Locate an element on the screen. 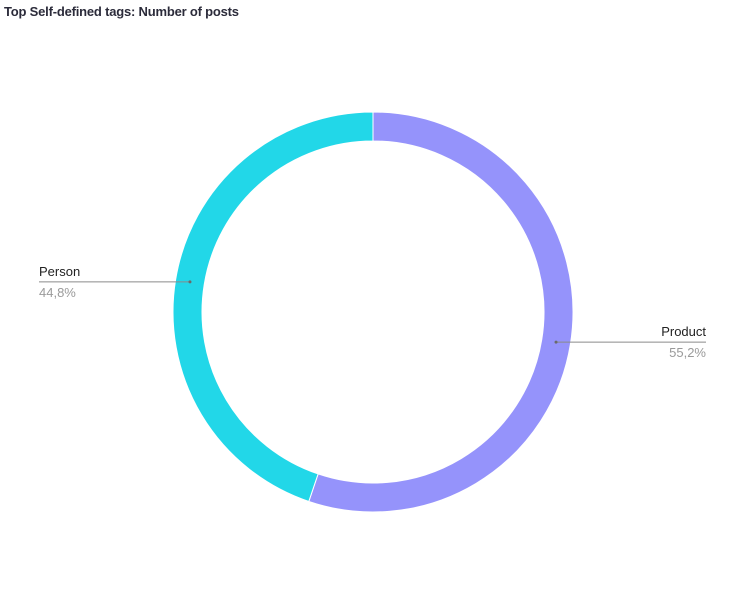 This screenshot has width=748, height=598. slice-label-product: Product is located at coordinates (683, 331).